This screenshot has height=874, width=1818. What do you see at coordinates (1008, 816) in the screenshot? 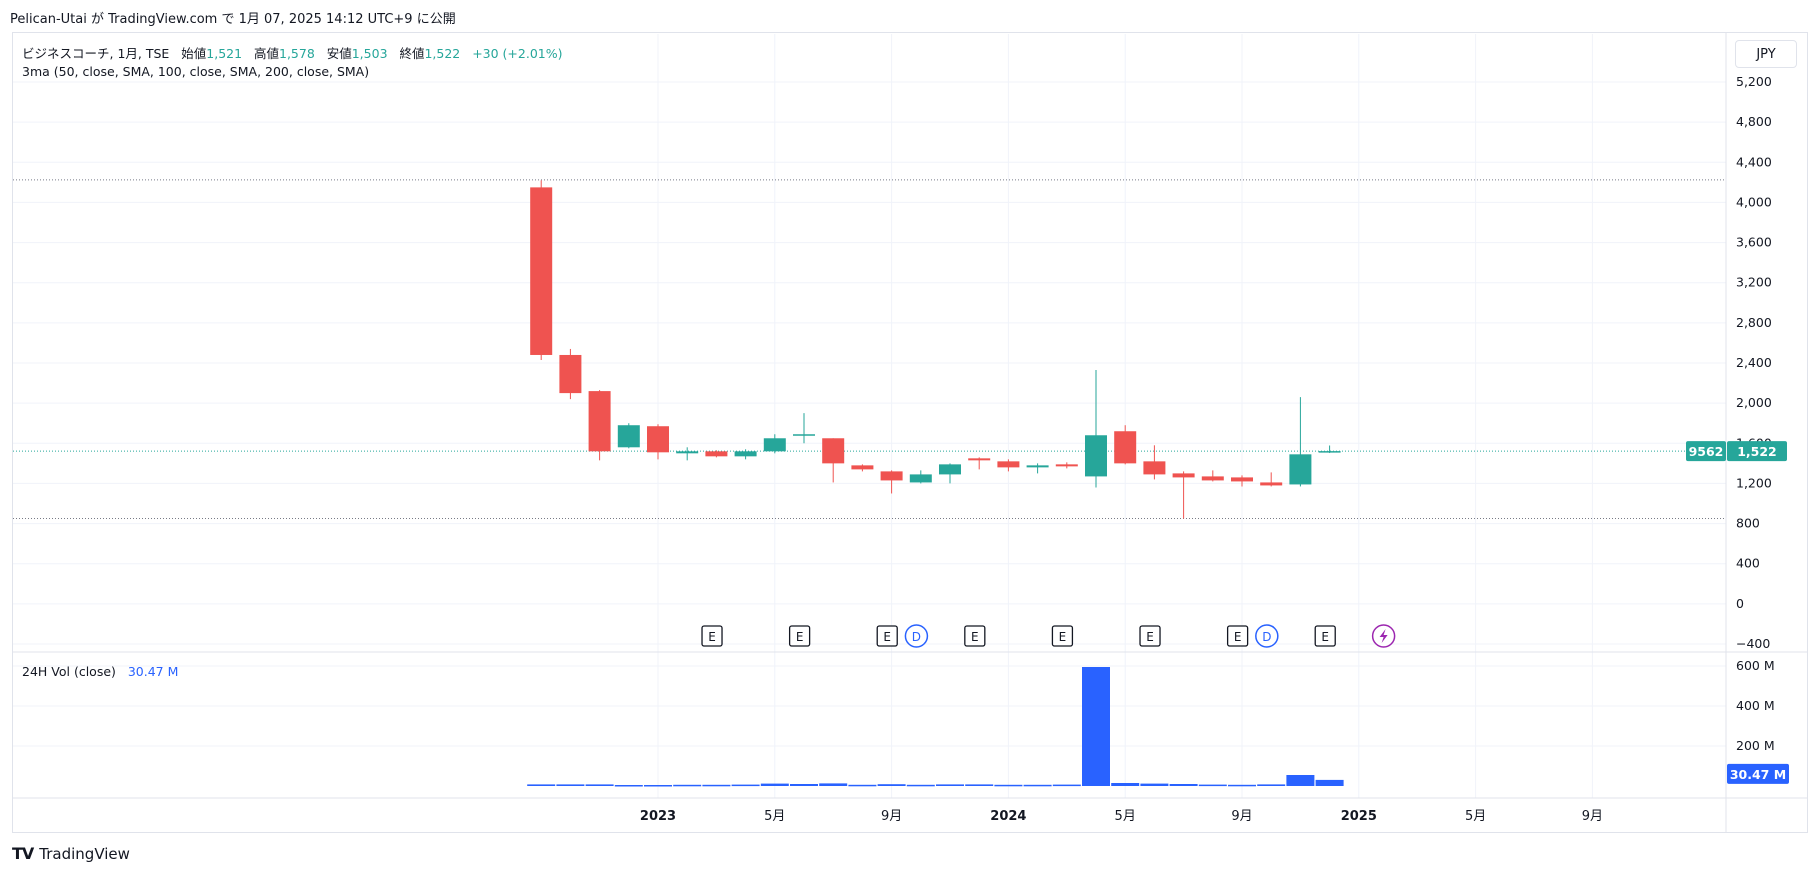
I see `time-tick-label: 2024` at bounding box center [1008, 816].